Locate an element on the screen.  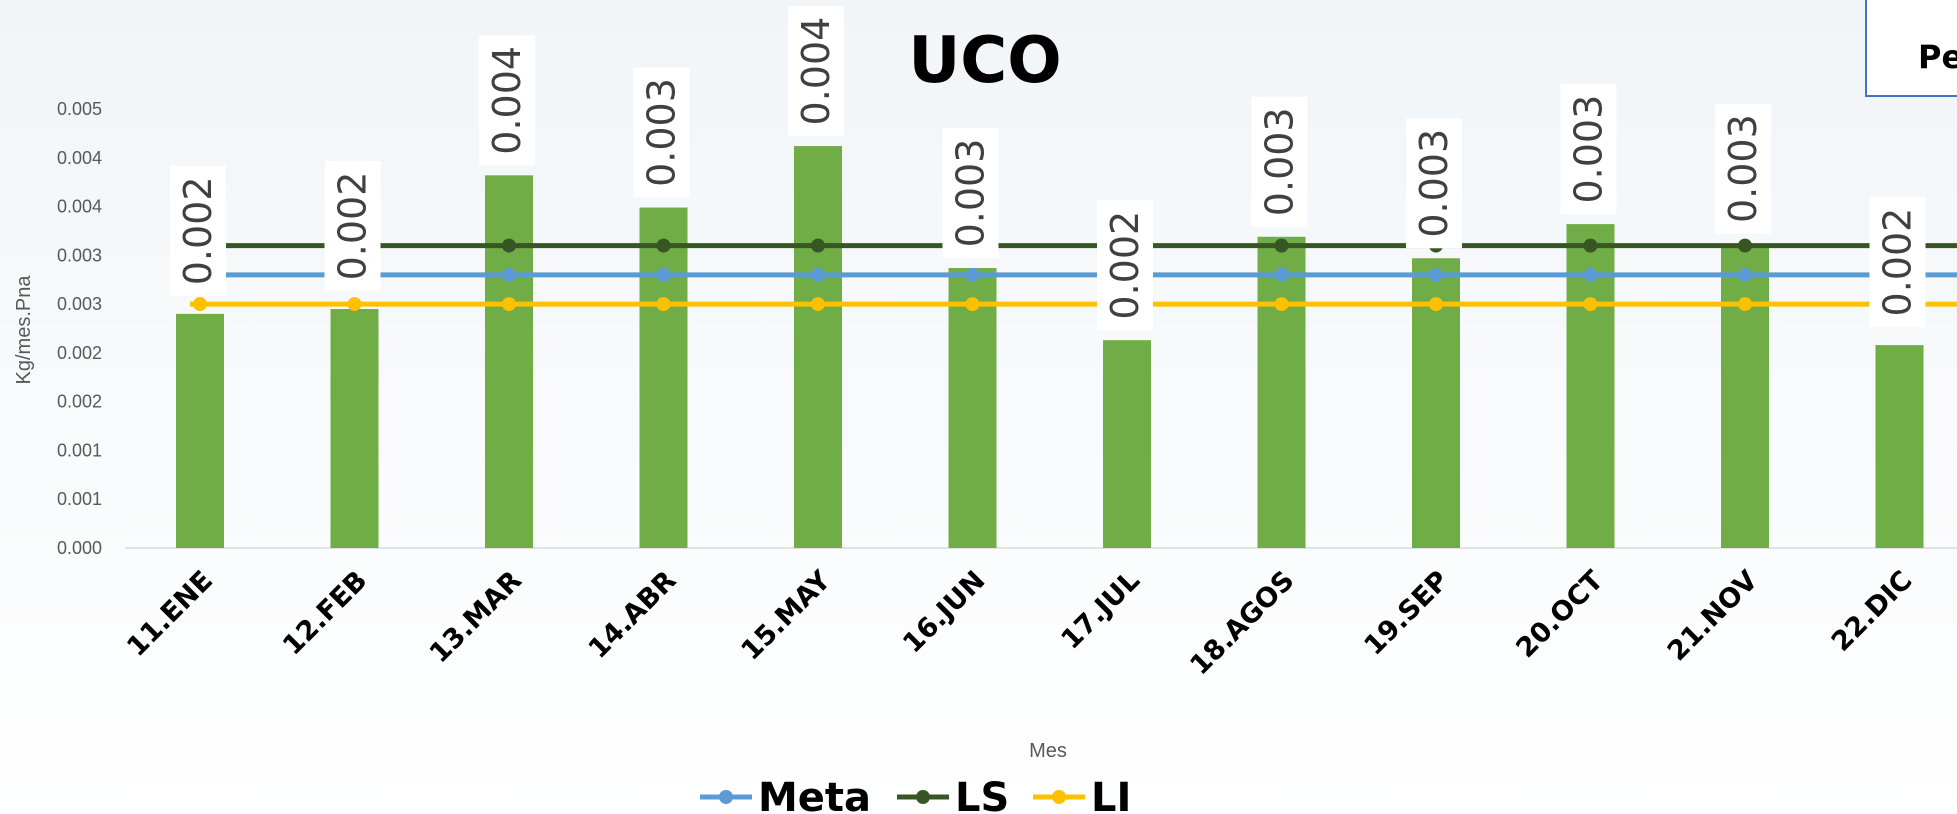
bar-17.JUL is located at coordinates (1127, 444).